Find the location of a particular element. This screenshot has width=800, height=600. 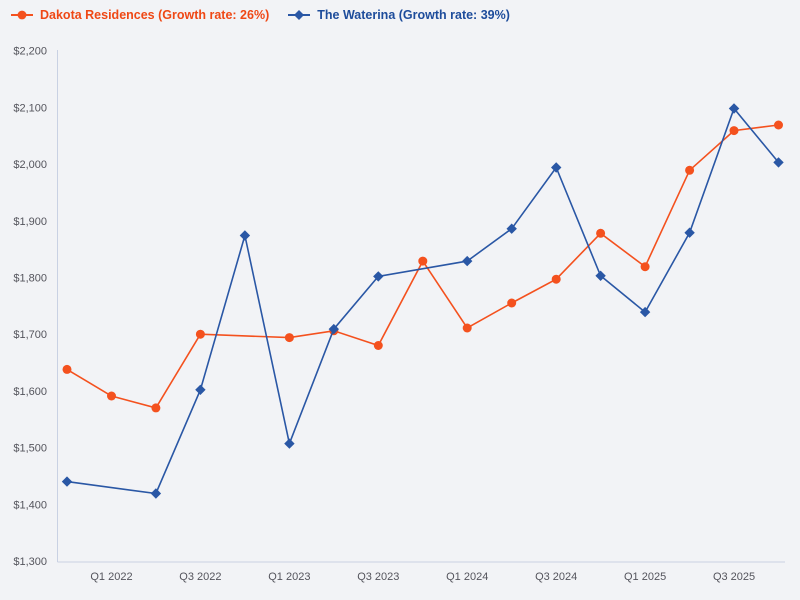

x-tick-label: Q1 2022 is located at coordinates (111, 577).